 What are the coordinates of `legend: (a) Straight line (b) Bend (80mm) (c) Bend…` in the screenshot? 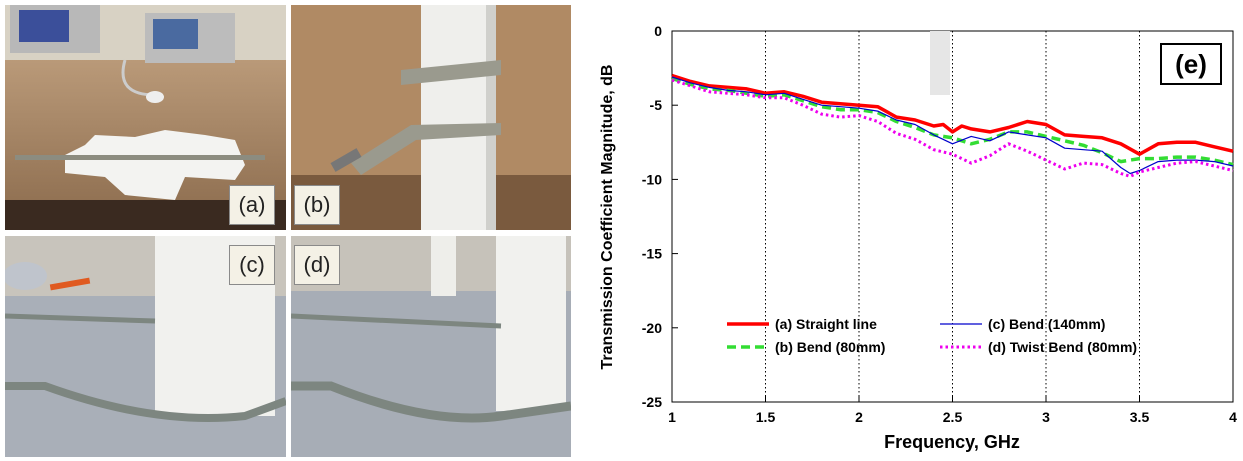 It's located at (932, 335).